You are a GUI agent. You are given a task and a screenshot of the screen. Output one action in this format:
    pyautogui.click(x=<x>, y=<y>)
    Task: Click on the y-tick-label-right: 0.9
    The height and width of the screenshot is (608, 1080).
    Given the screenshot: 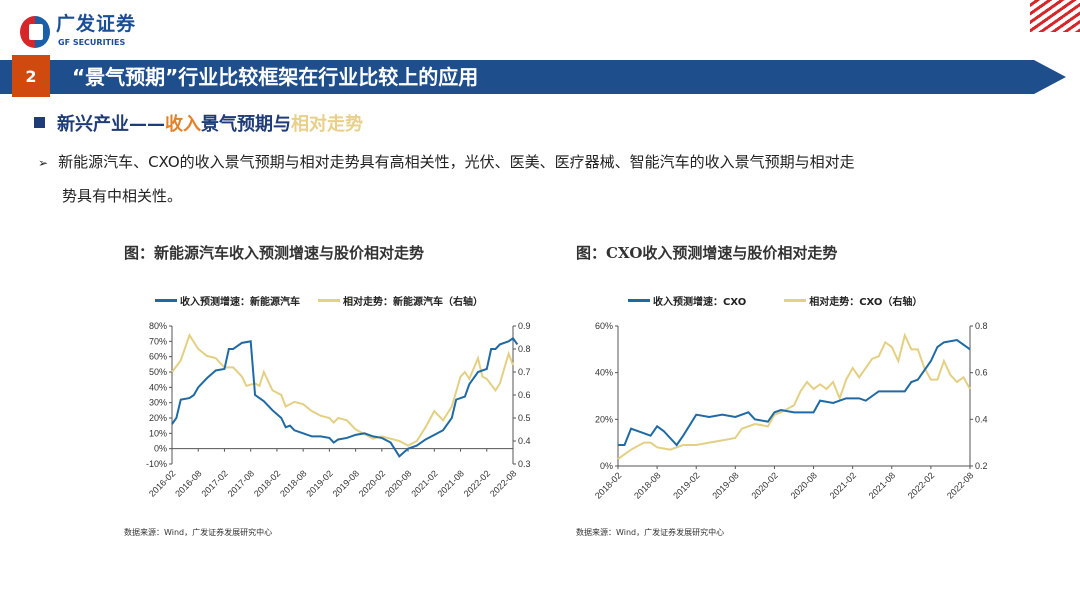 What is the action you would take?
    pyautogui.click(x=524, y=326)
    